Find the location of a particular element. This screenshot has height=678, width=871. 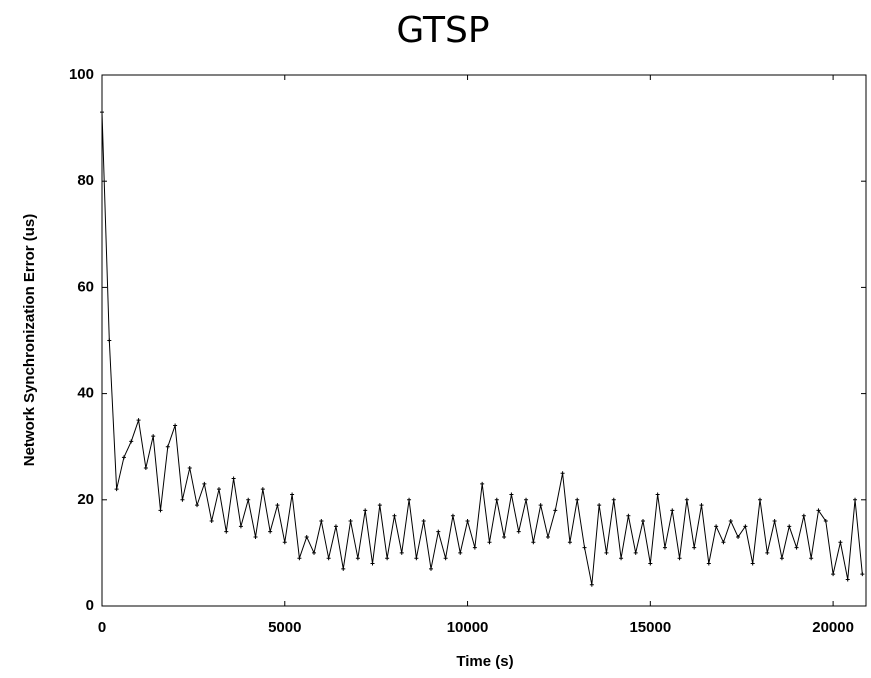

x-axis-label: Time (s) is located at coordinates (484, 661).